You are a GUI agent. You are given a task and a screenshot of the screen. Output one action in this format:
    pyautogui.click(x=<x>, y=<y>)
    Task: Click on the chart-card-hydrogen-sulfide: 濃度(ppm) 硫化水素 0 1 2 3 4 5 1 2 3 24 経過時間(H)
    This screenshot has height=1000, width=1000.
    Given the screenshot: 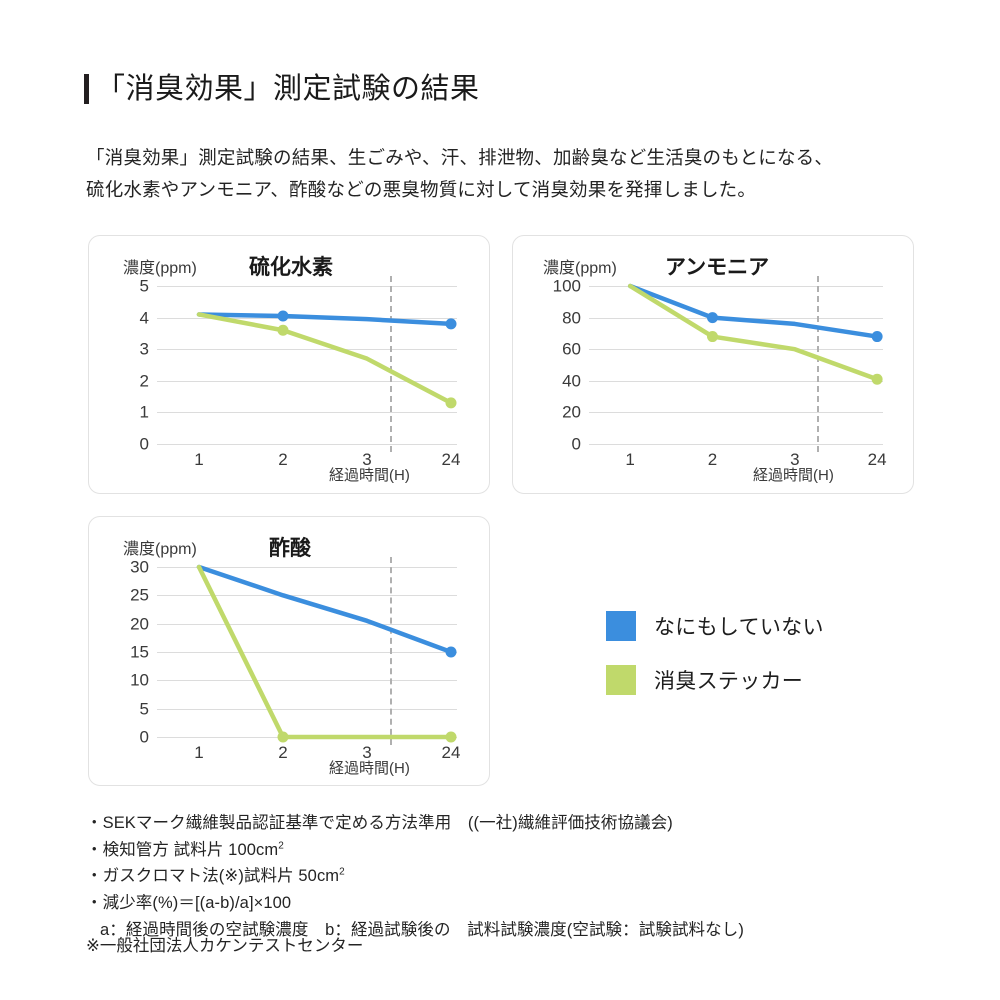 What is the action you would take?
    pyautogui.click(x=289, y=364)
    